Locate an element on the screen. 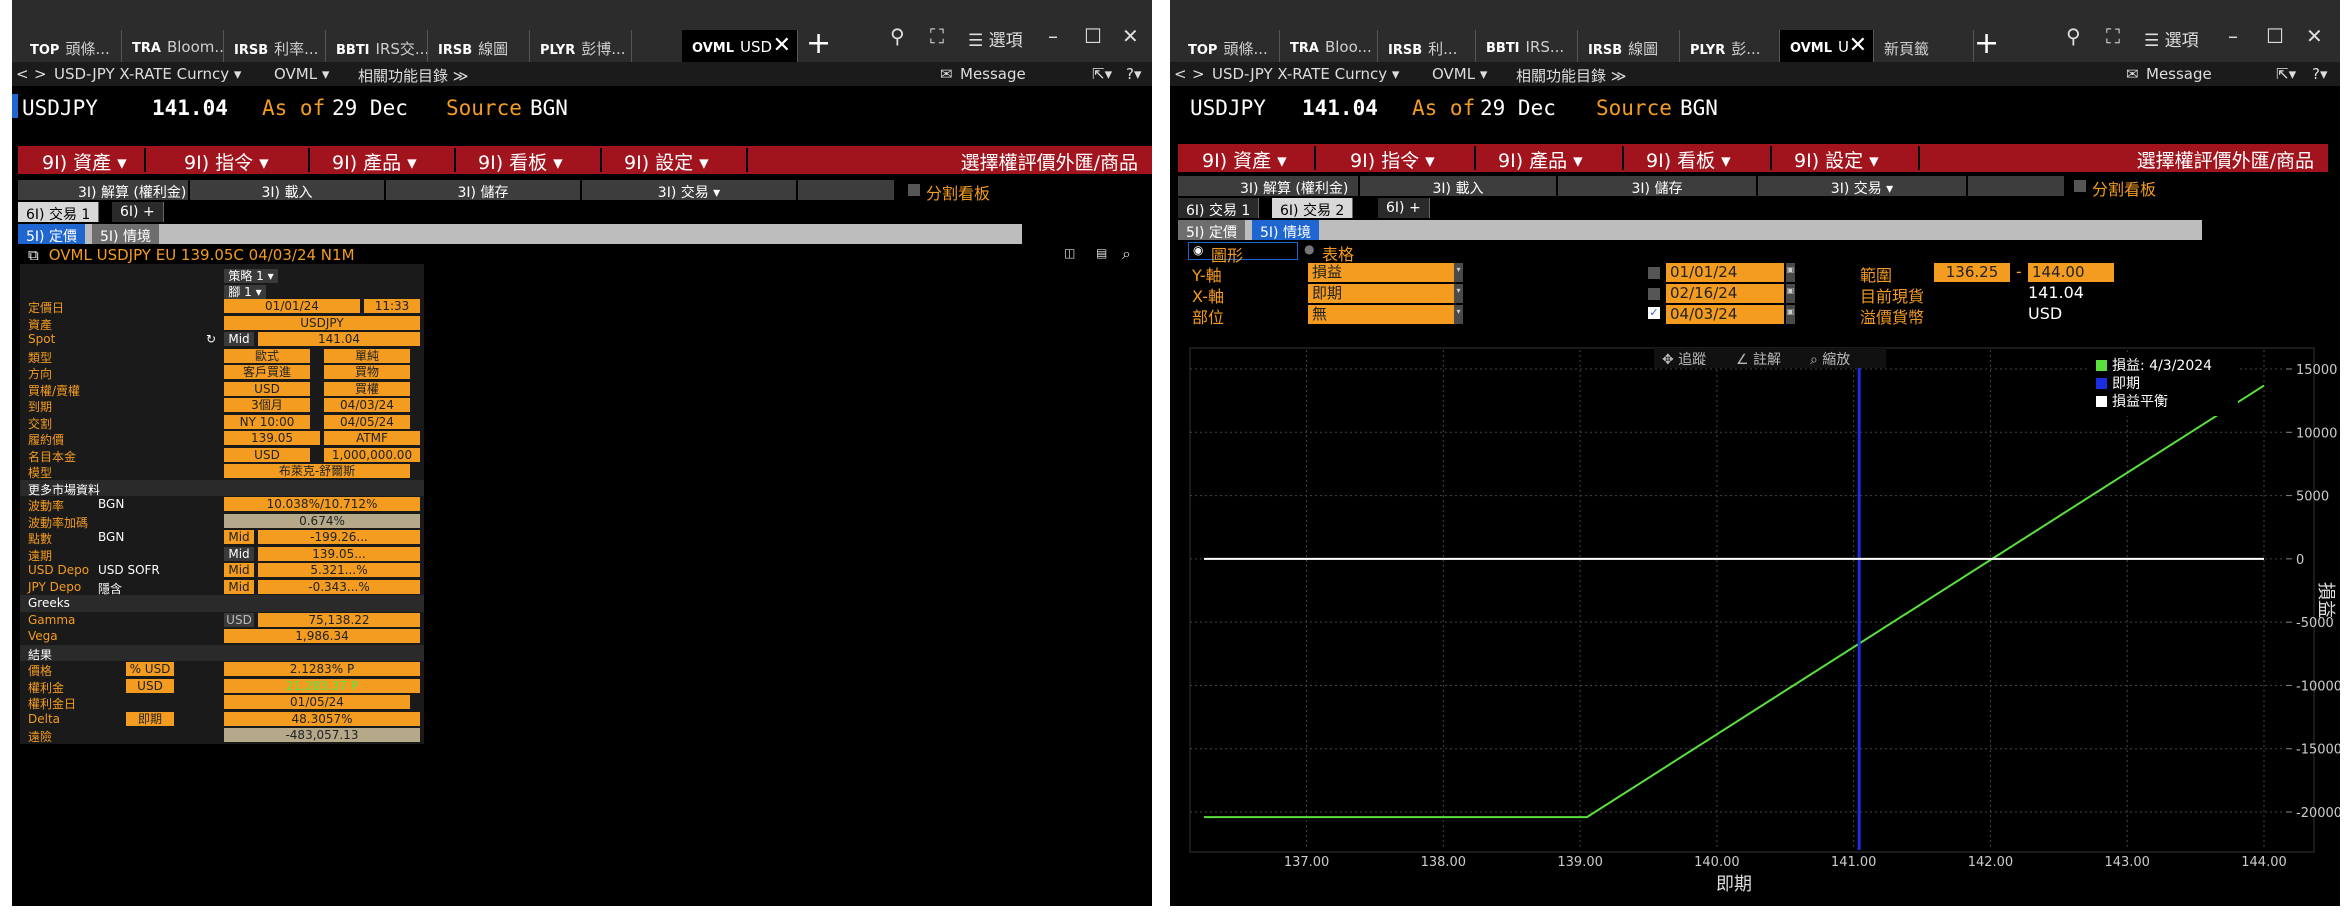 This screenshot has height=920, width=2352. row-section-greeks: Greeks is located at coordinates (222, 603).